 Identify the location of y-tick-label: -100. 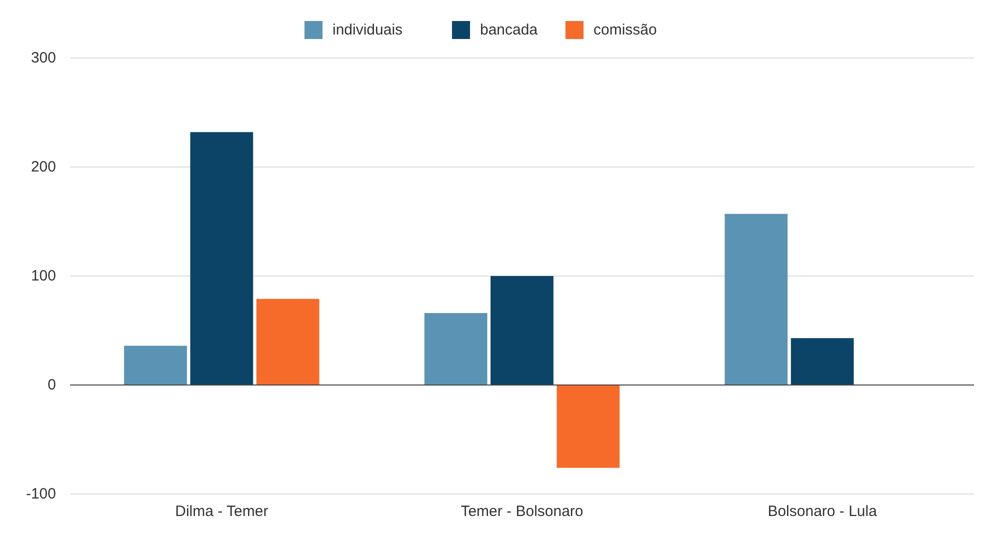
(41, 494).